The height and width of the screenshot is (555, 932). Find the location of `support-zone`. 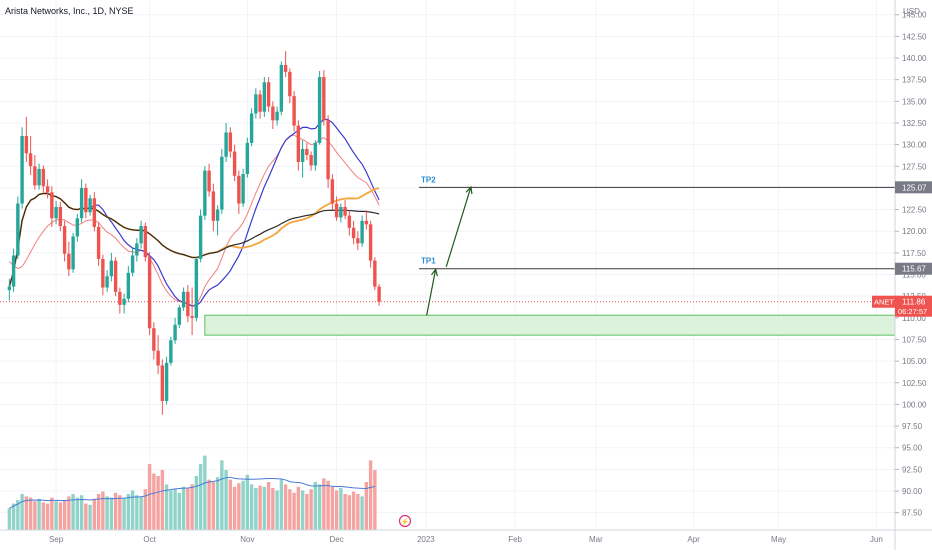

support-zone is located at coordinates (550, 325).